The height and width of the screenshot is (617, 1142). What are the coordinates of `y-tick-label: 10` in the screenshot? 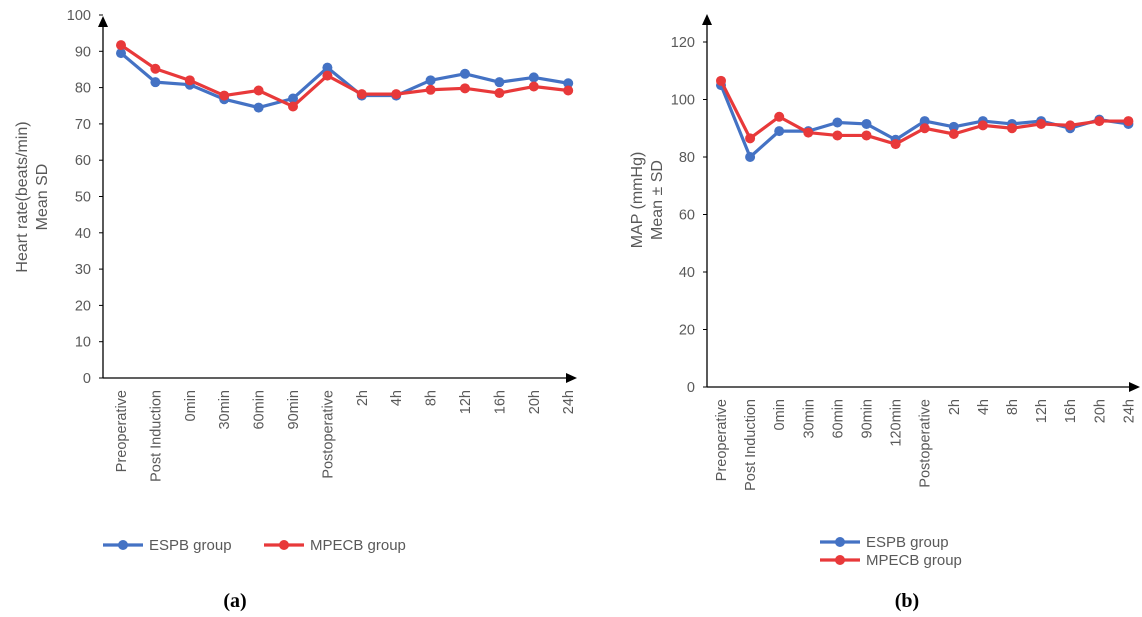 It's located at (83, 343).